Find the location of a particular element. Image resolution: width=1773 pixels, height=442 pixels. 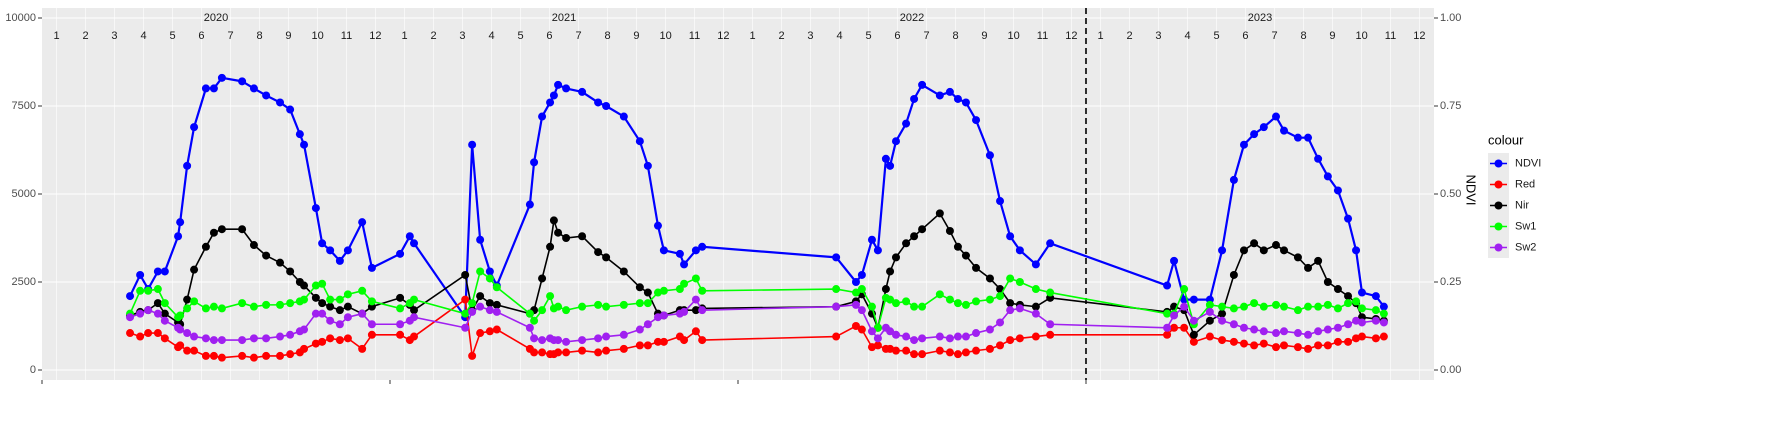

year-label: 2021 is located at coordinates (564, 18).